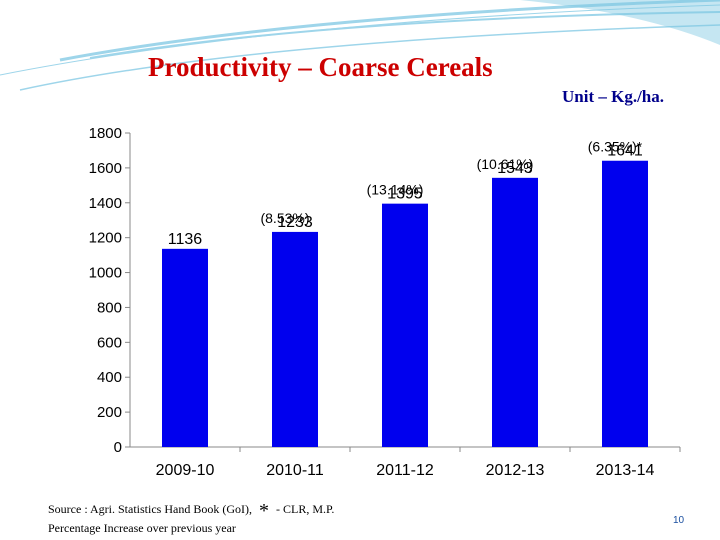 This screenshot has width=720, height=540. Describe the element at coordinates (105, 133) in the screenshot. I see `y-tick-label: 1800` at that location.